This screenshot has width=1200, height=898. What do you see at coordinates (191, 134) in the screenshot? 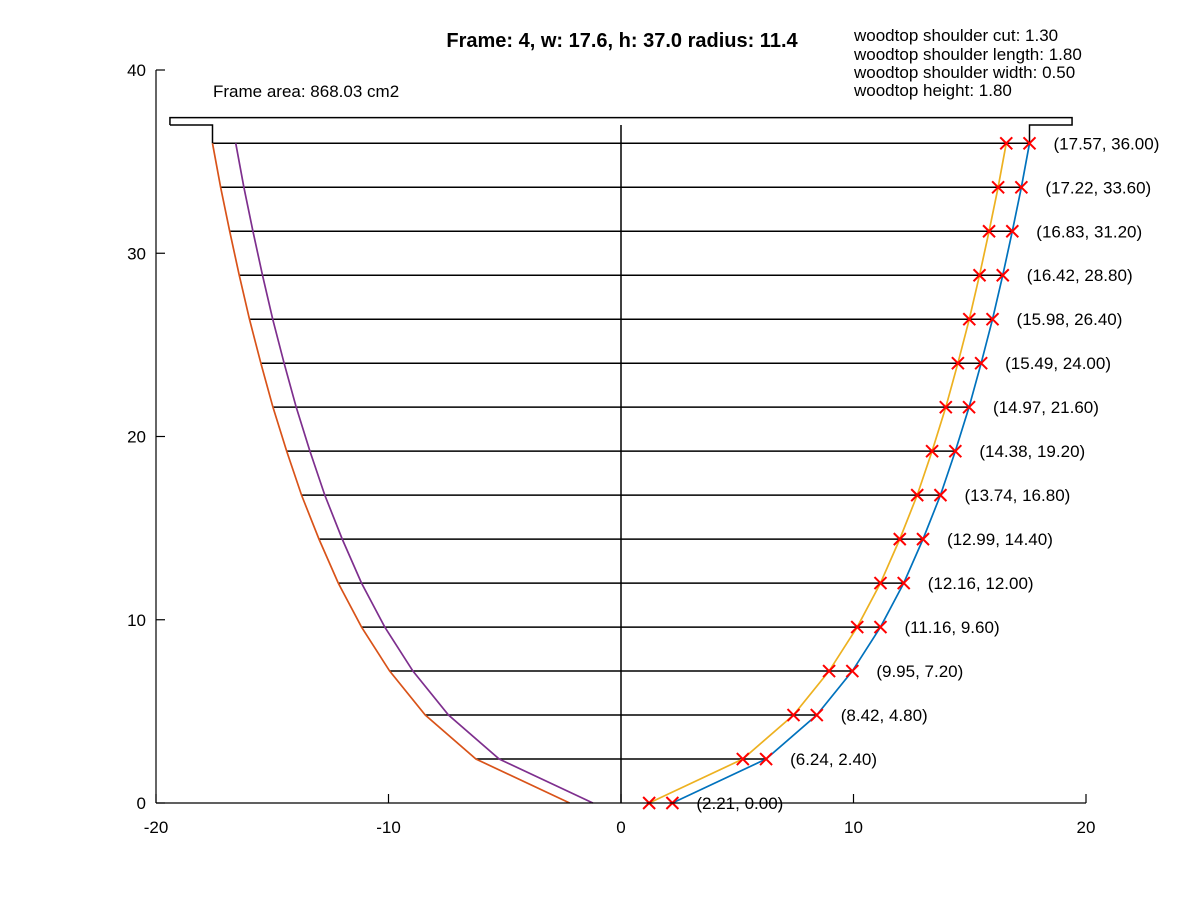
I see `woodtop-outline-left` at bounding box center [191, 134].